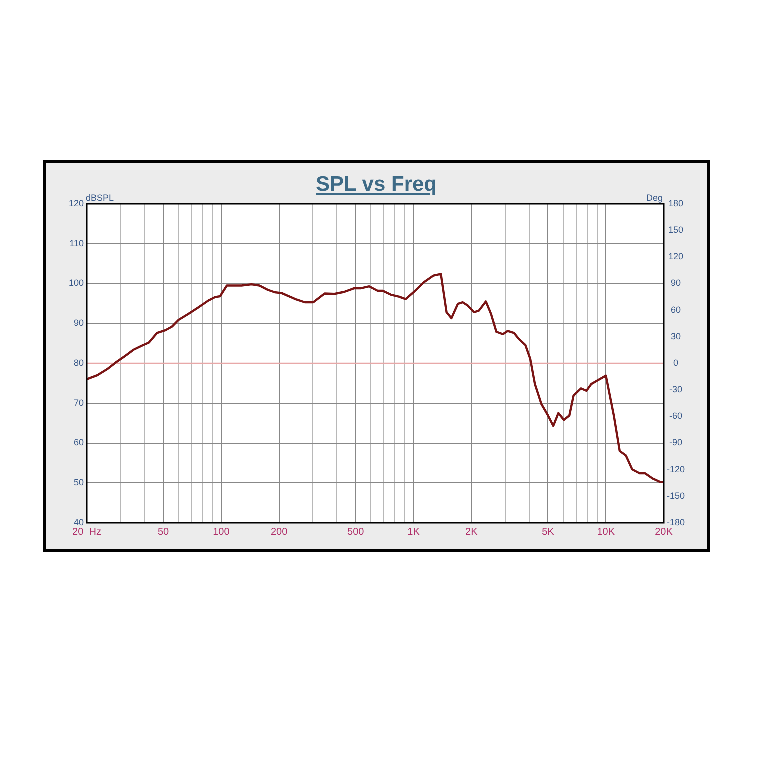 This screenshot has height=782, width=781. Describe the element at coordinates (221, 532) in the screenshot. I see `x-tick-label: 100` at that location.